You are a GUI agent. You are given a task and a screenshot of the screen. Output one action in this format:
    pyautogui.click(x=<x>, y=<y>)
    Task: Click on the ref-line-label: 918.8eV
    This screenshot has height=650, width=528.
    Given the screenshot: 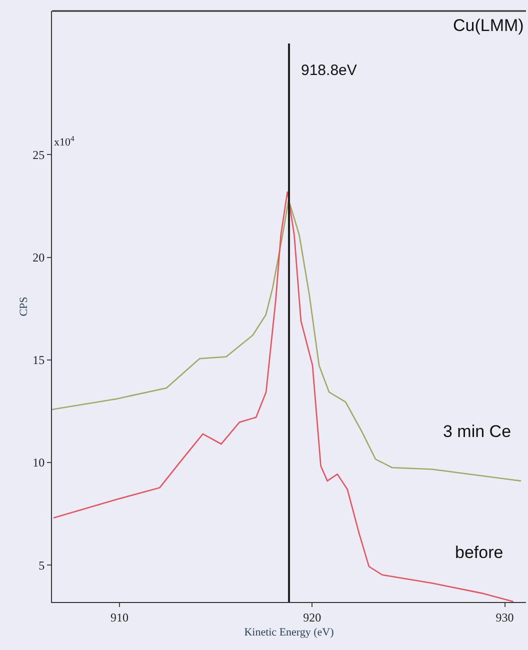 What is the action you would take?
    pyautogui.click(x=329, y=70)
    